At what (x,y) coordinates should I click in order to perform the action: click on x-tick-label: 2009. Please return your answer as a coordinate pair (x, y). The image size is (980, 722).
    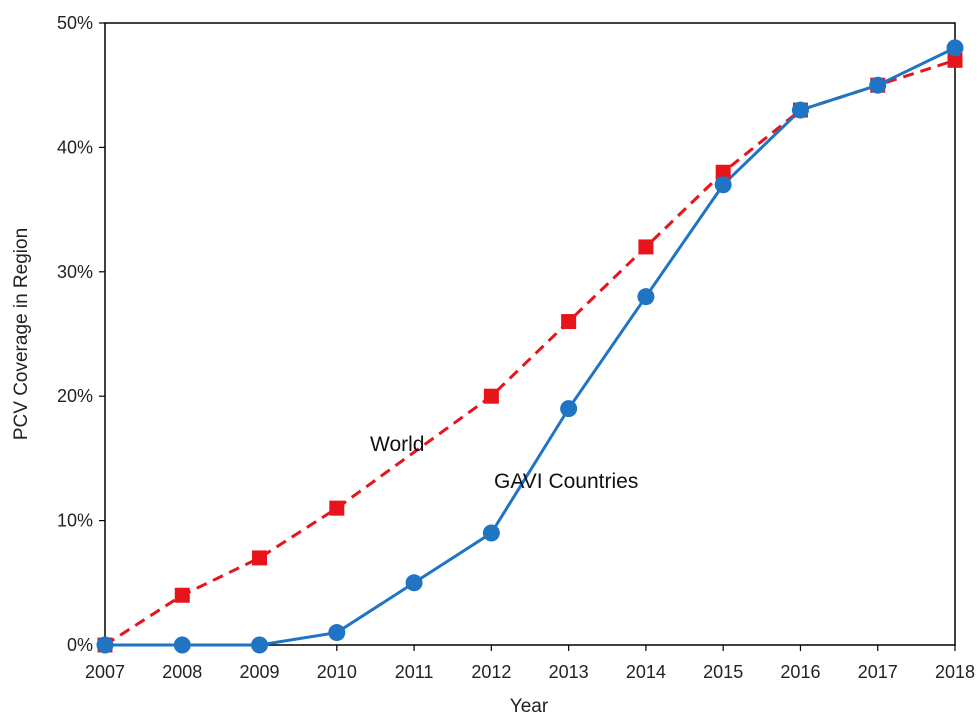
    Looking at the image, I should click on (260, 672).